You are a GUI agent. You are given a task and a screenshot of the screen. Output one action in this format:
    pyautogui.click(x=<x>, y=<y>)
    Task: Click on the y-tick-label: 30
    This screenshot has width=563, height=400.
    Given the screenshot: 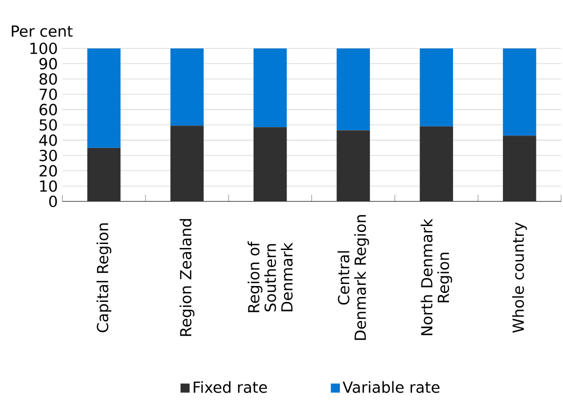 What is the action you would take?
    pyautogui.click(x=48, y=156)
    